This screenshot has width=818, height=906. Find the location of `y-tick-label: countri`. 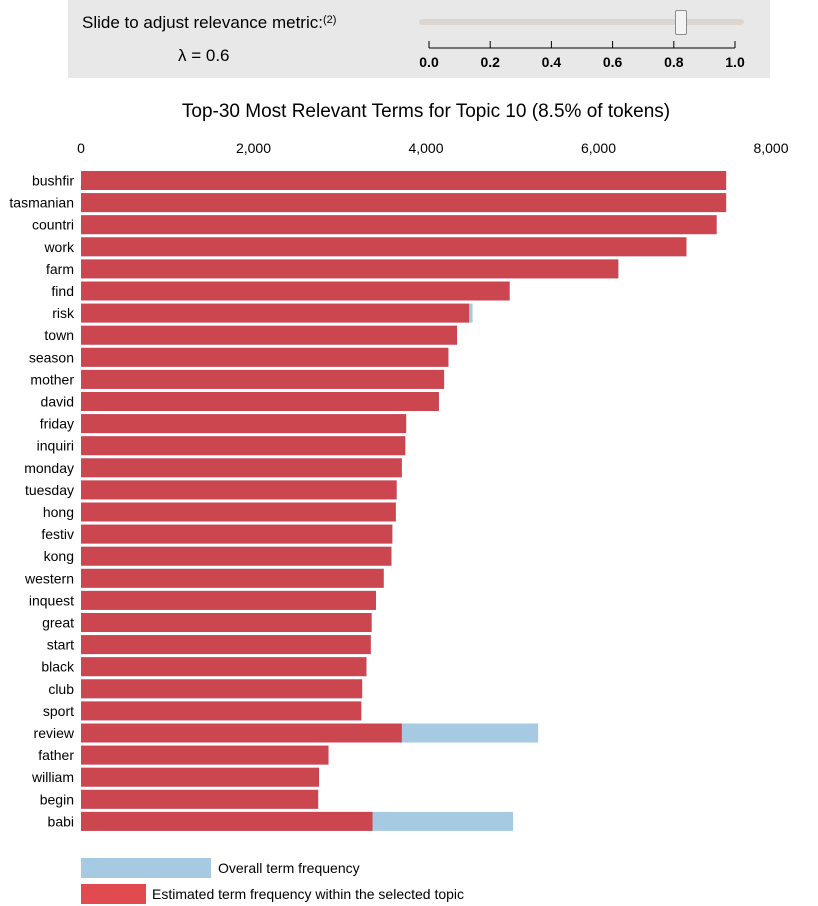

y-tick-label: countri is located at coordinates (53, 225).